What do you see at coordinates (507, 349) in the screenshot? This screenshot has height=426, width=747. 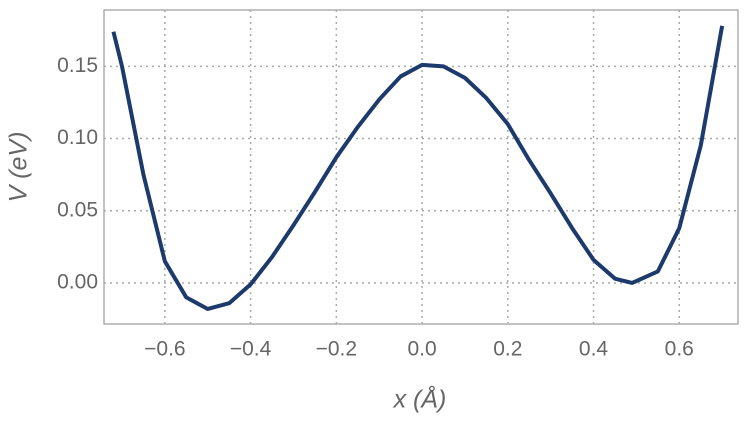 I see `x-tick-label: 0.2` at bounding box center [507, 349].